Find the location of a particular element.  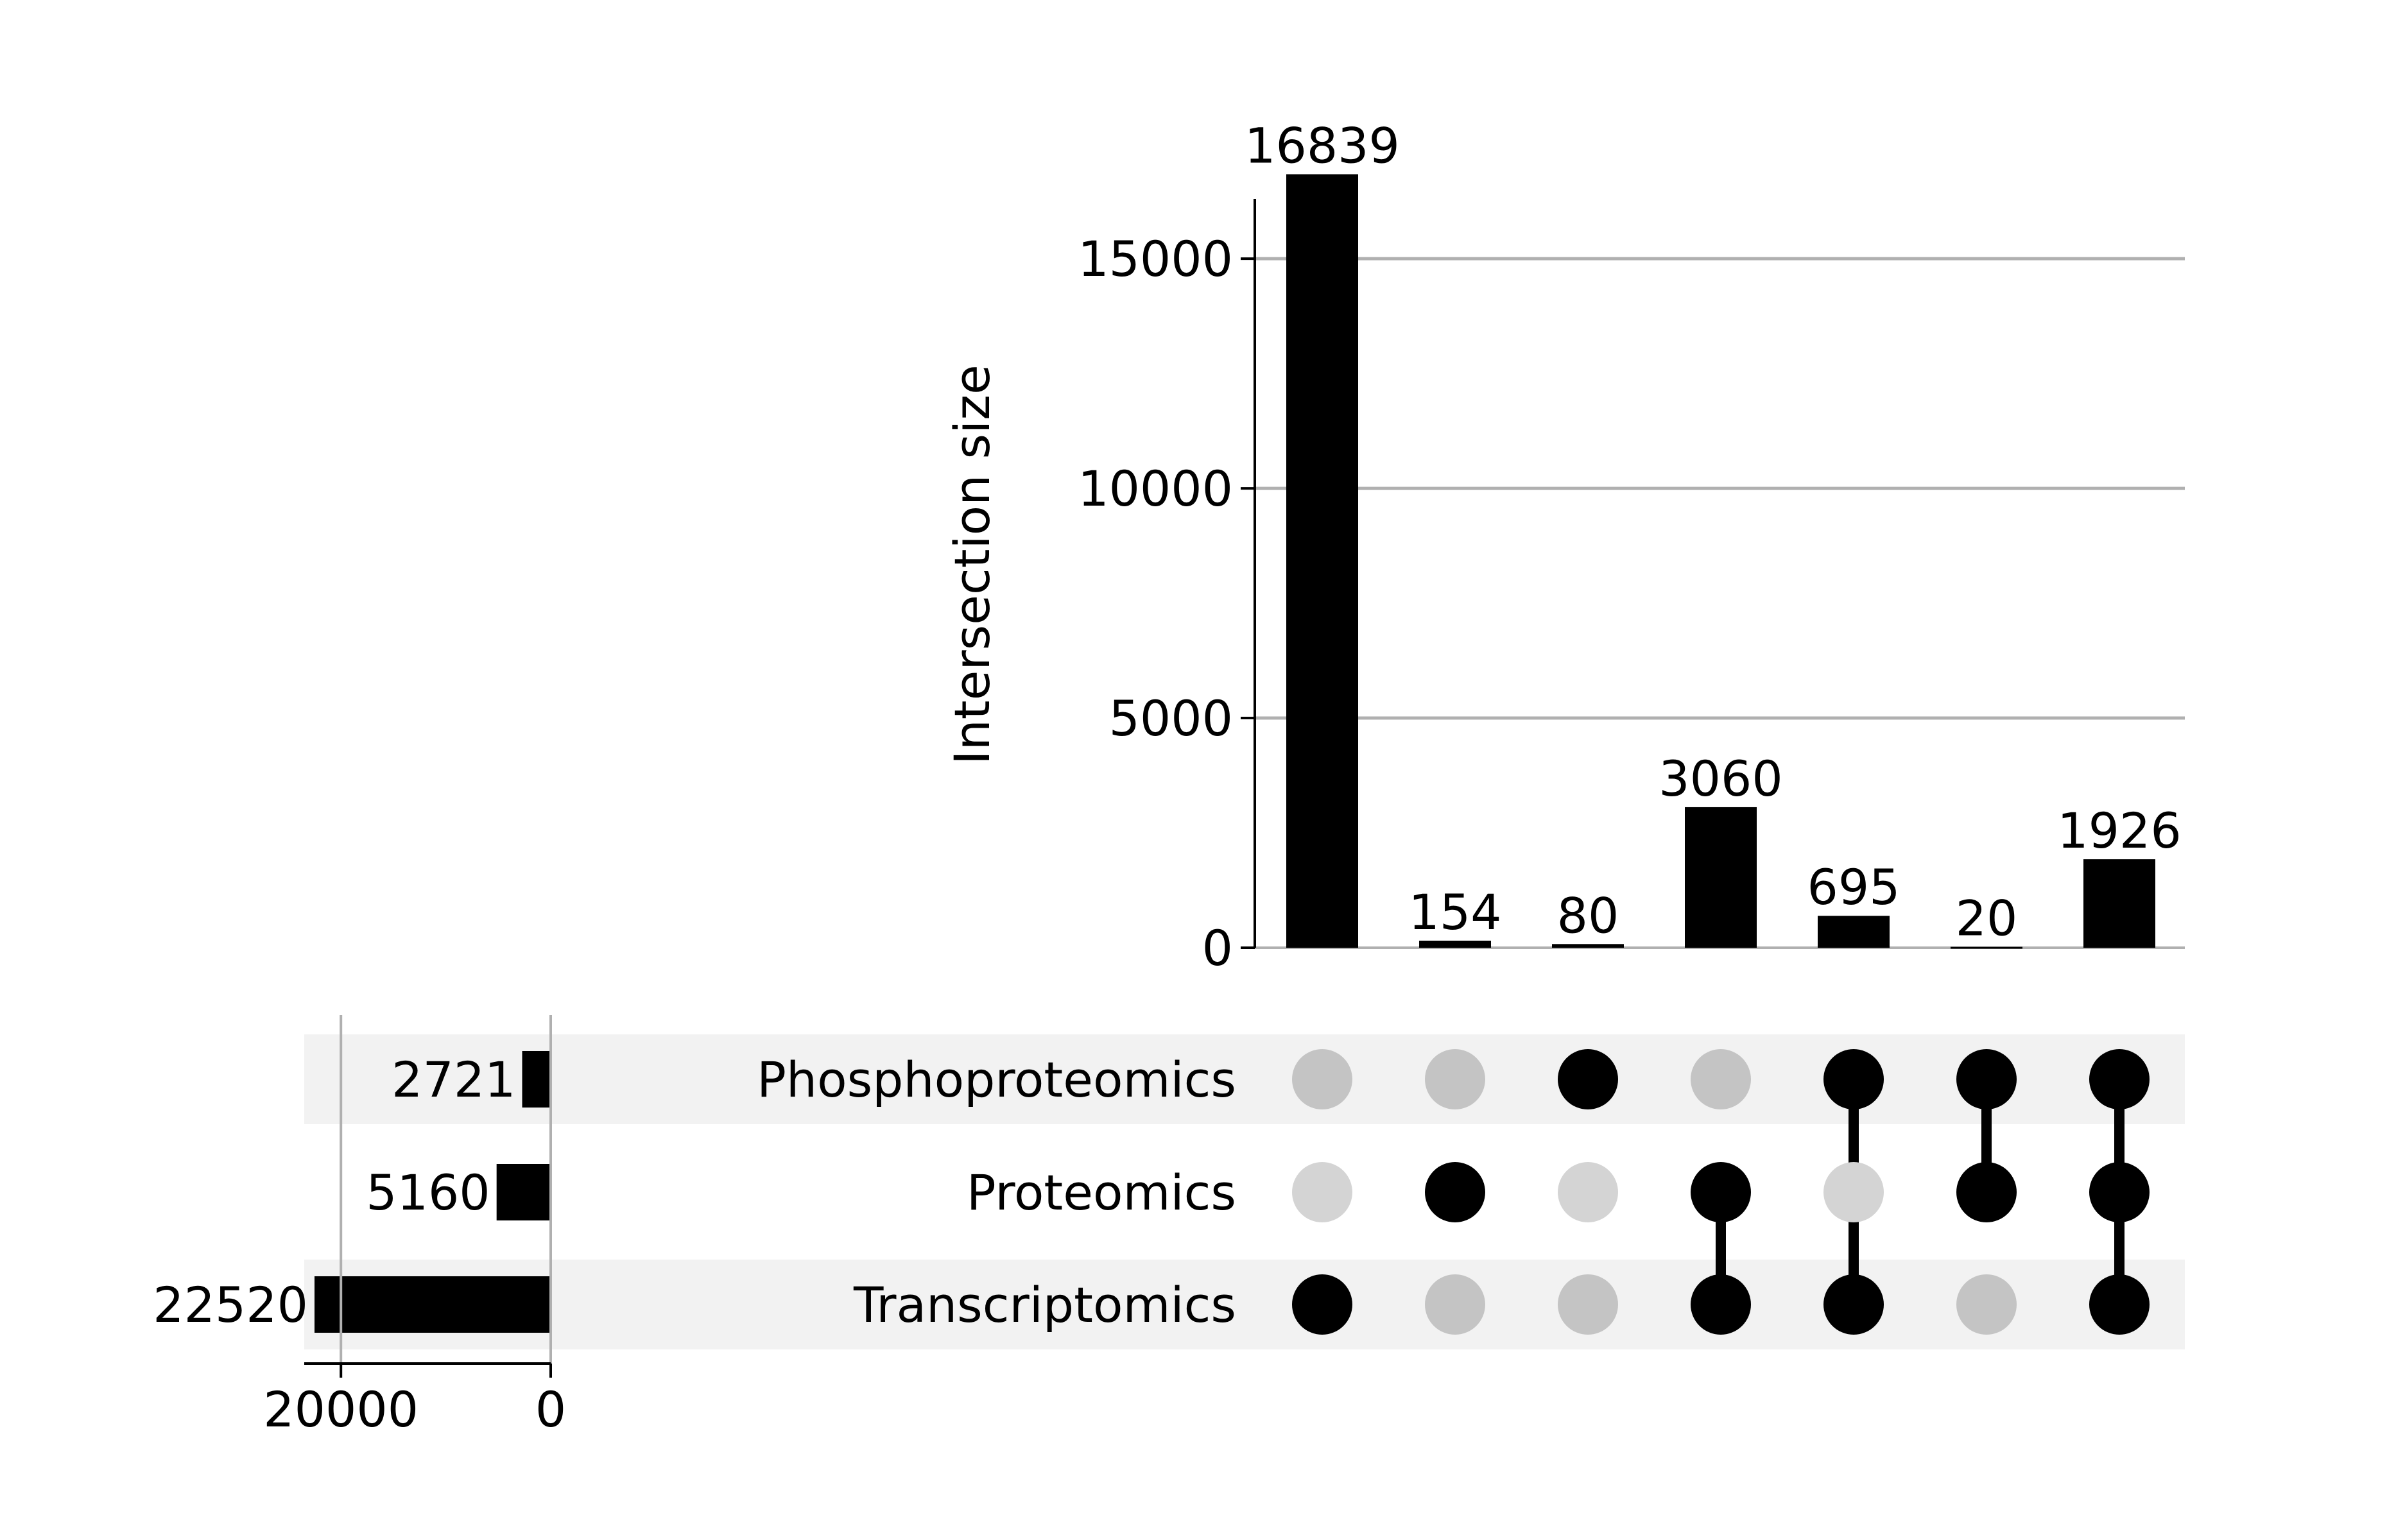

set-name-label: Phosphoproteomics is located at coordinates (997, 1079).